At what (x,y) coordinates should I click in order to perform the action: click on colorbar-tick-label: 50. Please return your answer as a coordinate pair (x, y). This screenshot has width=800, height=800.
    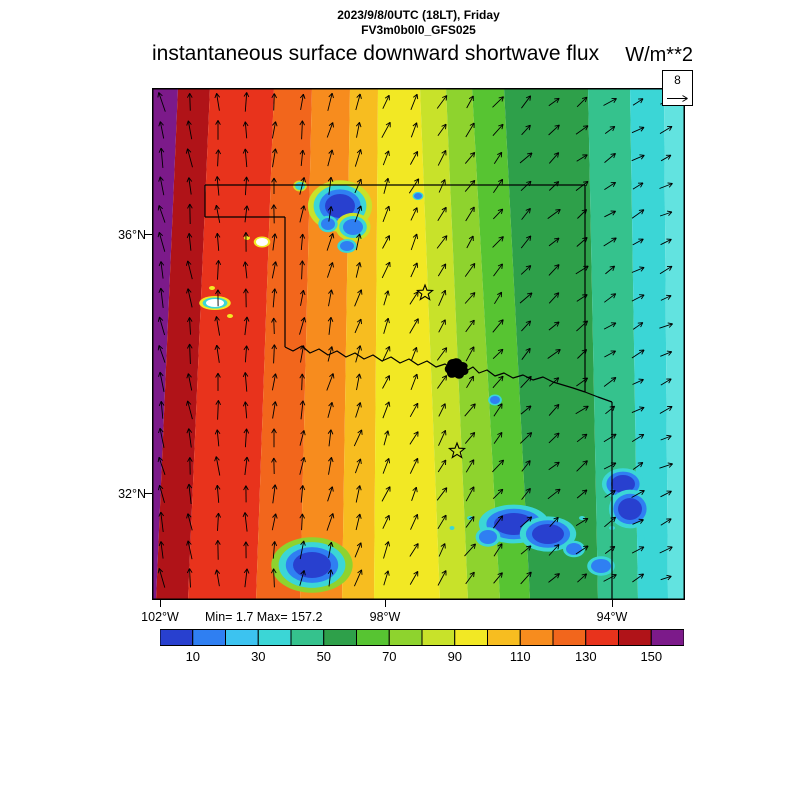
    Looking at the image, I should click on (324, 656).